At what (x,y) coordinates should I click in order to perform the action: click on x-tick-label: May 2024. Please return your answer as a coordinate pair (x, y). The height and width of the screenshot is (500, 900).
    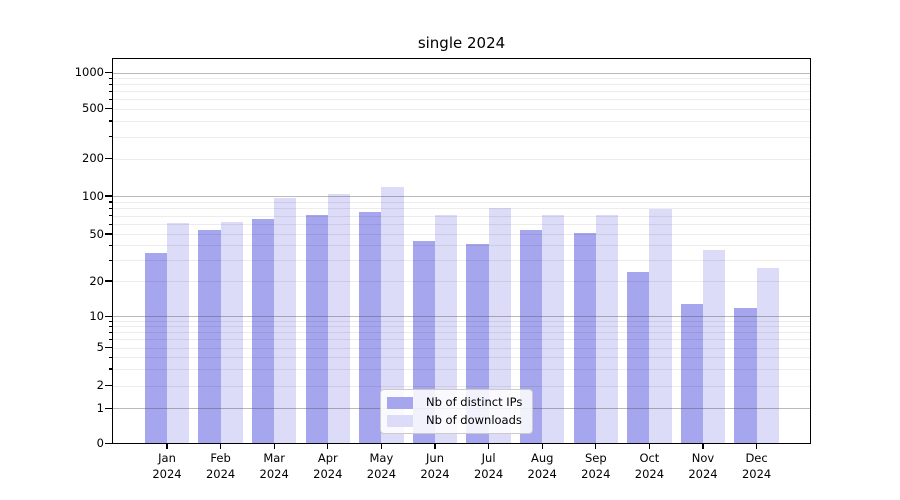
    Looking at the image, I should click on (381, 466).